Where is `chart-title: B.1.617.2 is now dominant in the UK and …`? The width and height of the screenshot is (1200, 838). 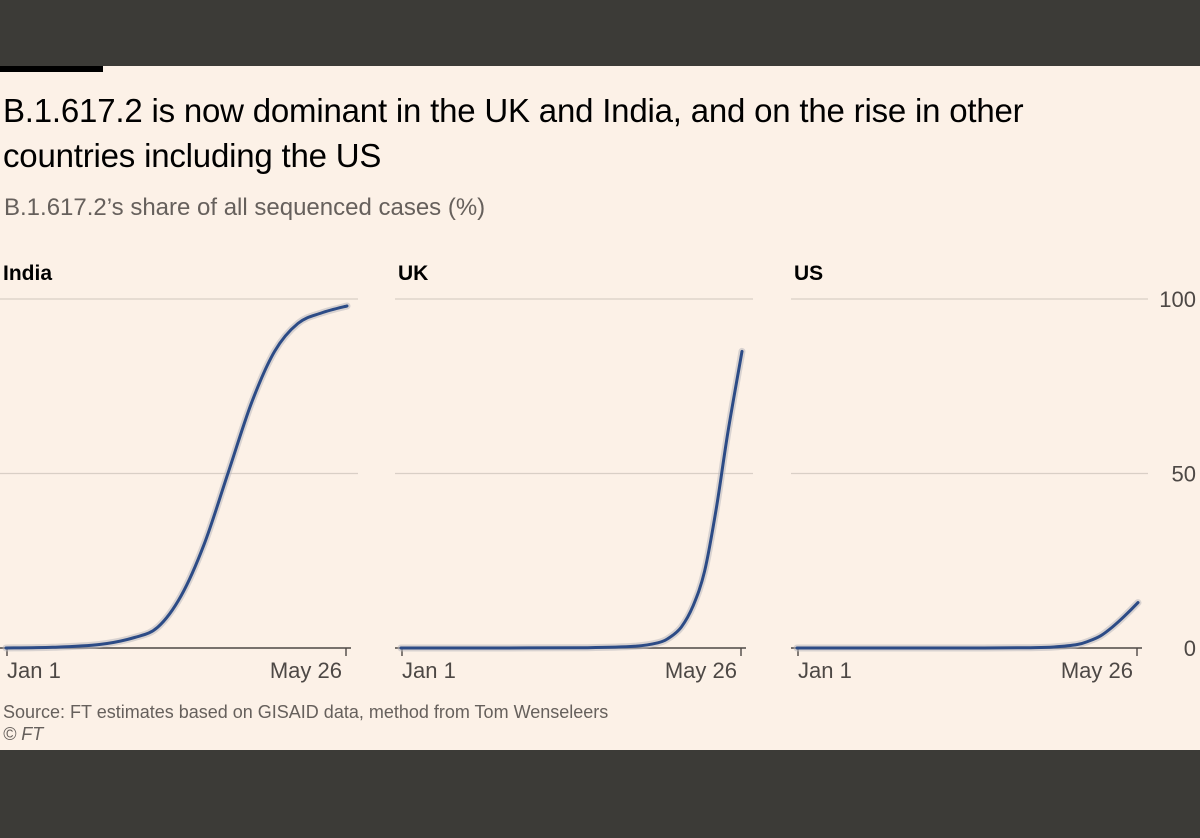
chart-title: B.1.617.2 is now dominant in the UK and … is located at coordinates (513, 133).